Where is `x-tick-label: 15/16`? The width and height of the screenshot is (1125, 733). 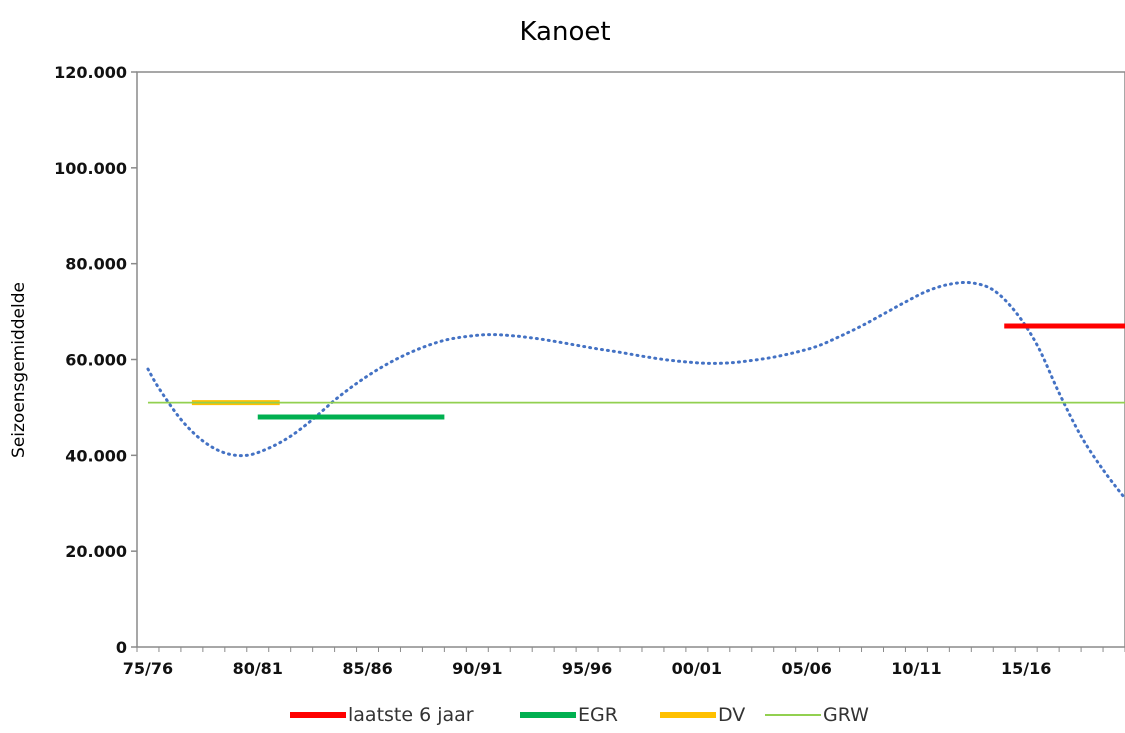 x-tick-label: 15/16 is located at coordinates (1026, 668).